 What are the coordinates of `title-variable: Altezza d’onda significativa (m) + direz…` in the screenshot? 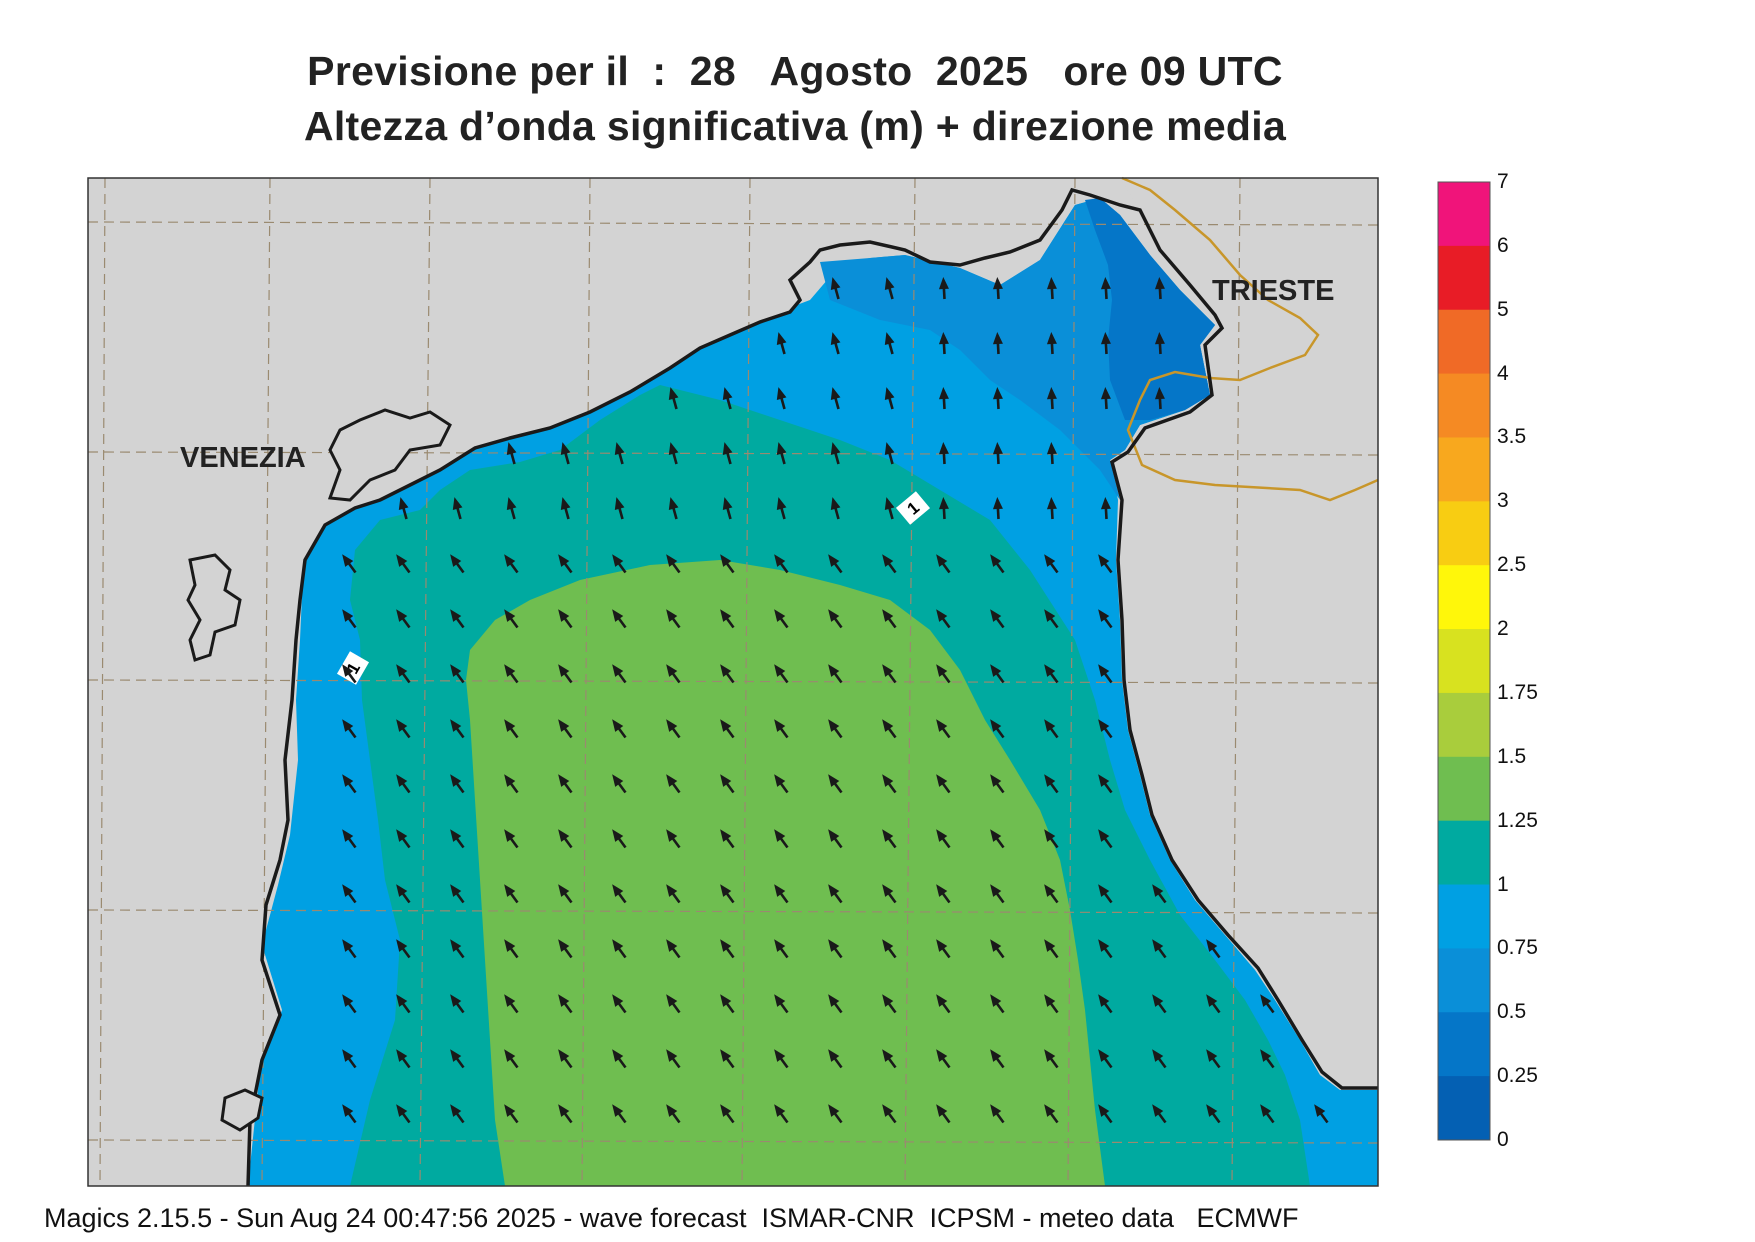 It's located at (795, 126).